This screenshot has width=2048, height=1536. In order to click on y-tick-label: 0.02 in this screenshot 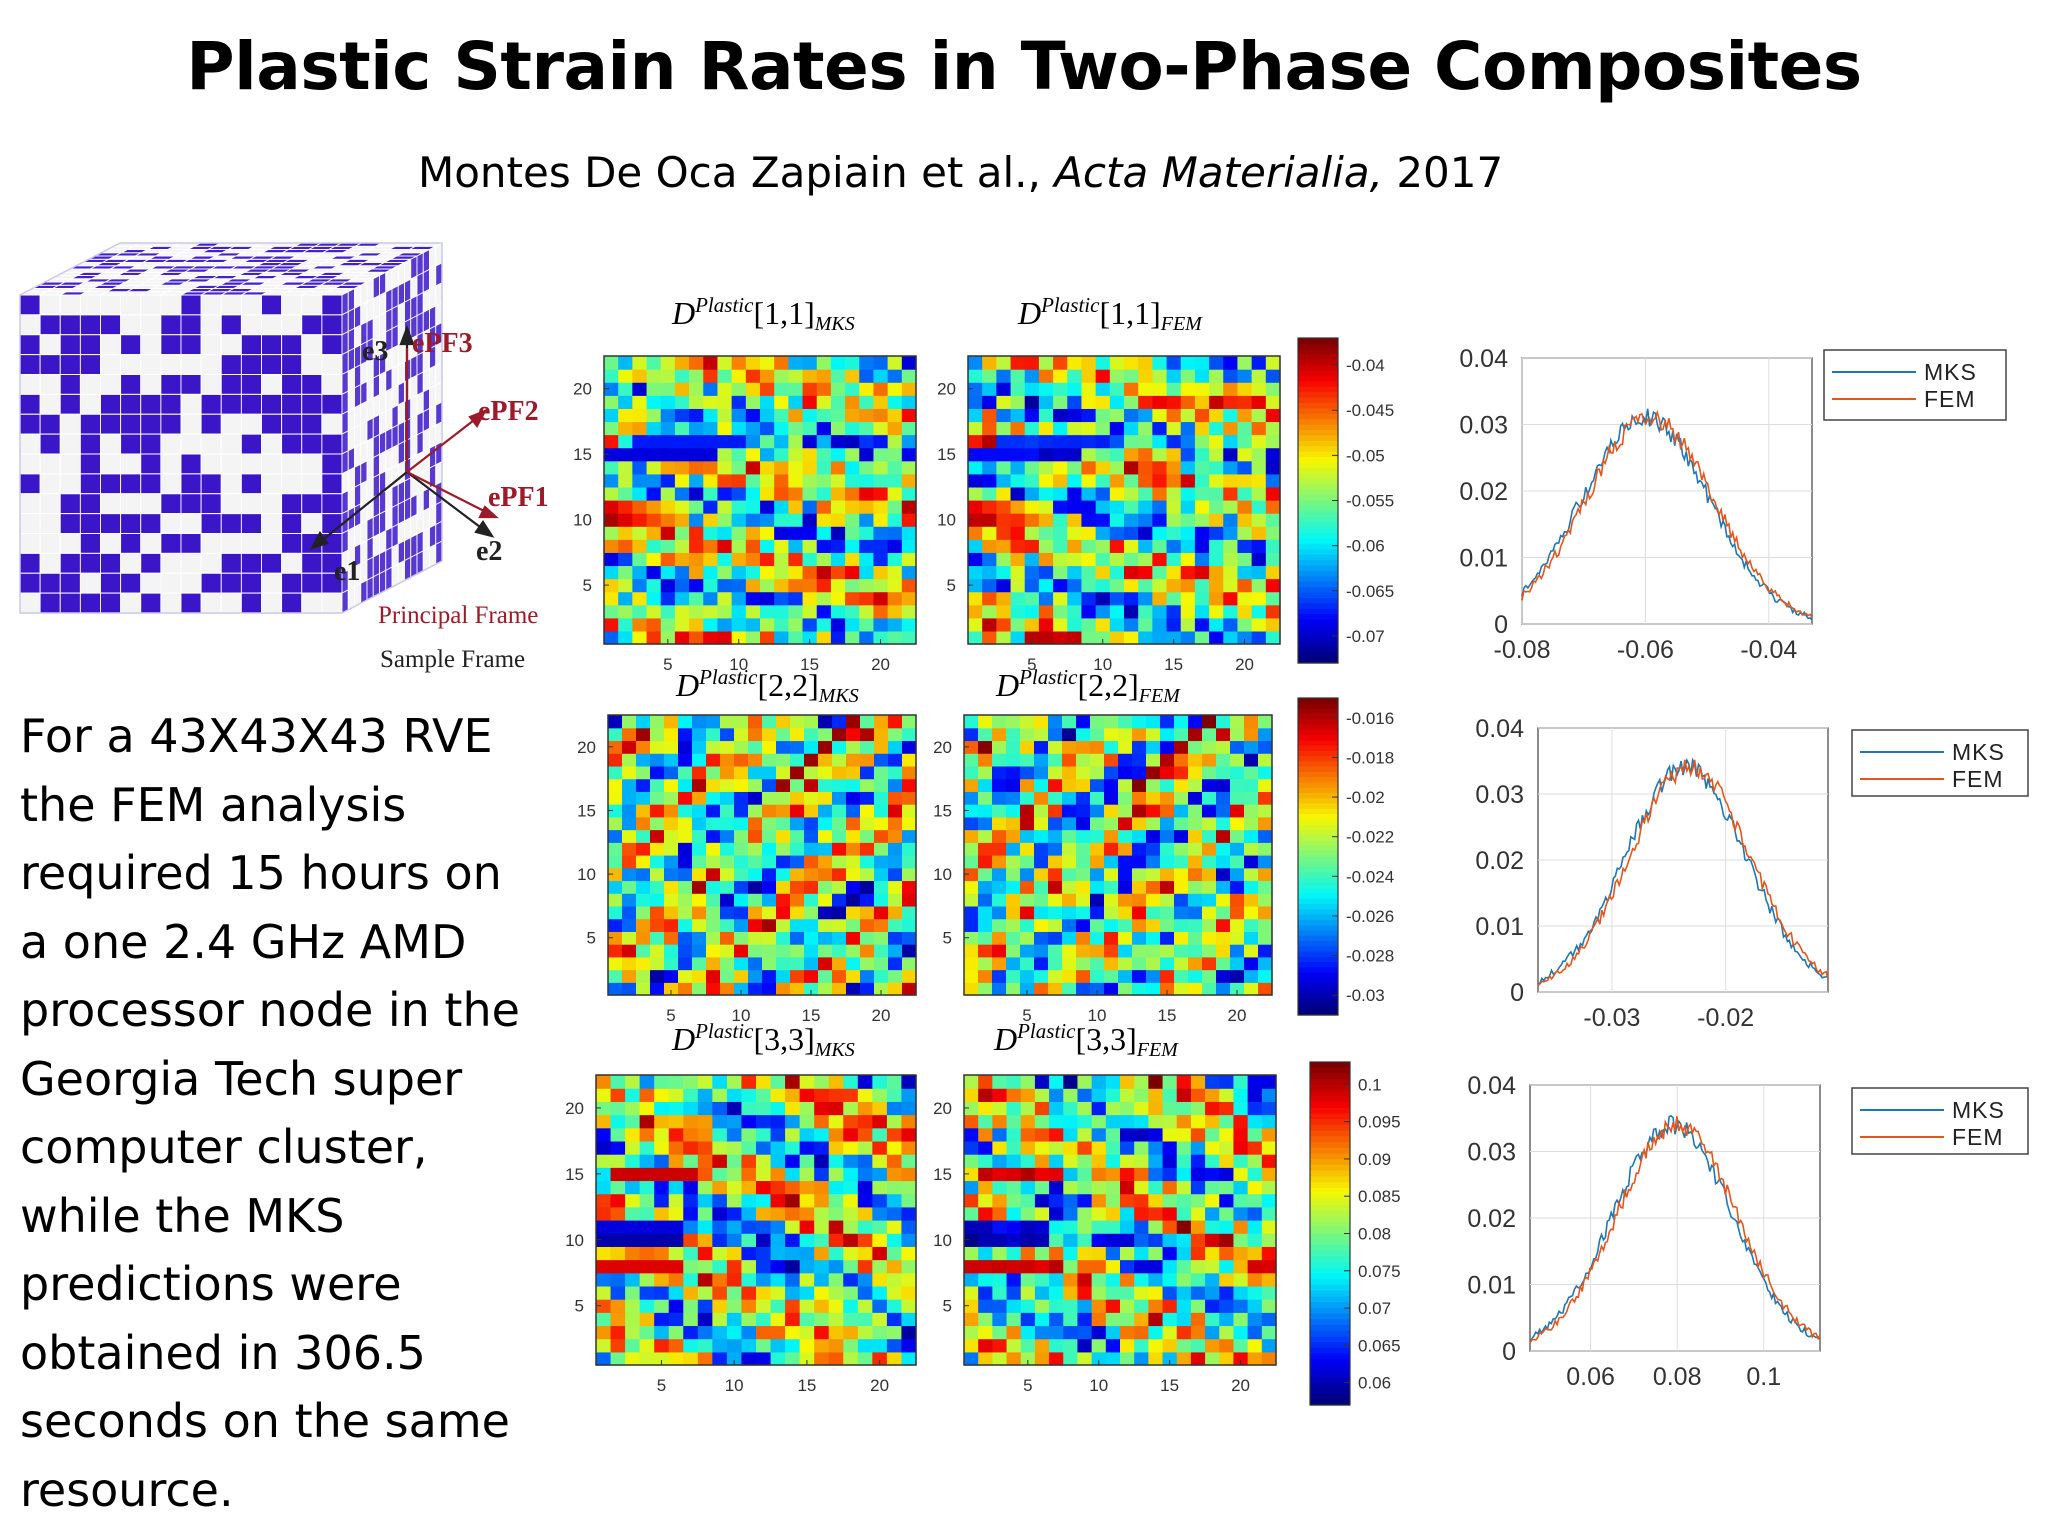, I will do `click(1491, 1219)`.